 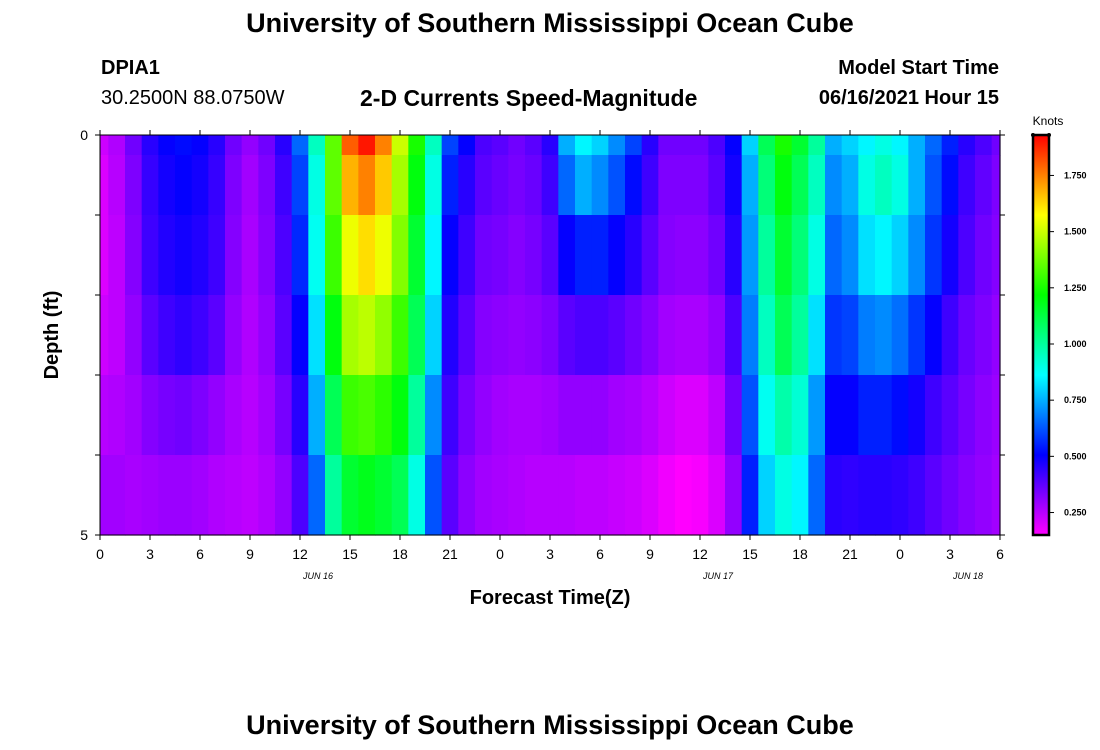 What do you see at coordinates (1075, 175) in the screenshot?
I see `colorbar-tick-label: 1.750` at bounding box center [1075, 175].